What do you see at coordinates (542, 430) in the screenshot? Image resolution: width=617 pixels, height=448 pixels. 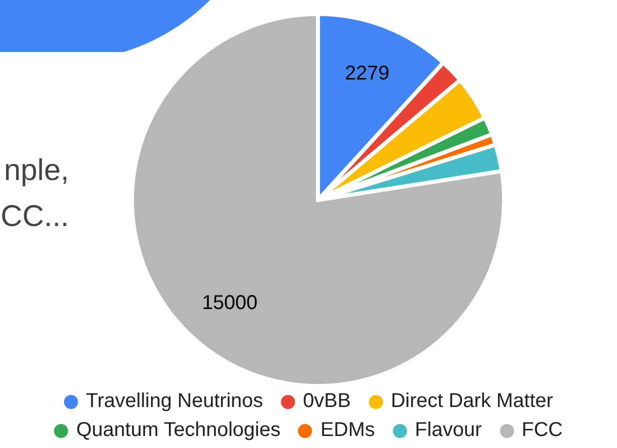 I see `legend-label: FCC` at bounding box center [542, 430].